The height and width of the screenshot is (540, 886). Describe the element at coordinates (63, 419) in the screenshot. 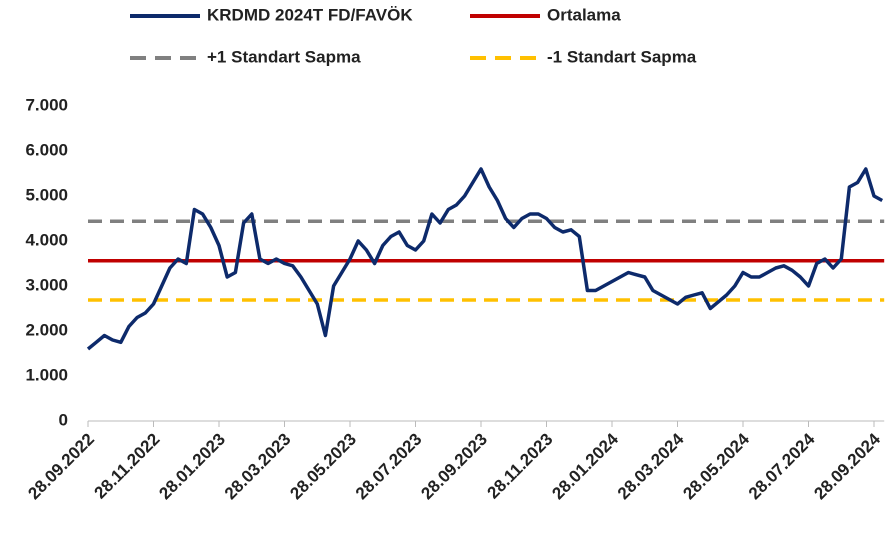

I see `y-tick-label: 0` at that location.